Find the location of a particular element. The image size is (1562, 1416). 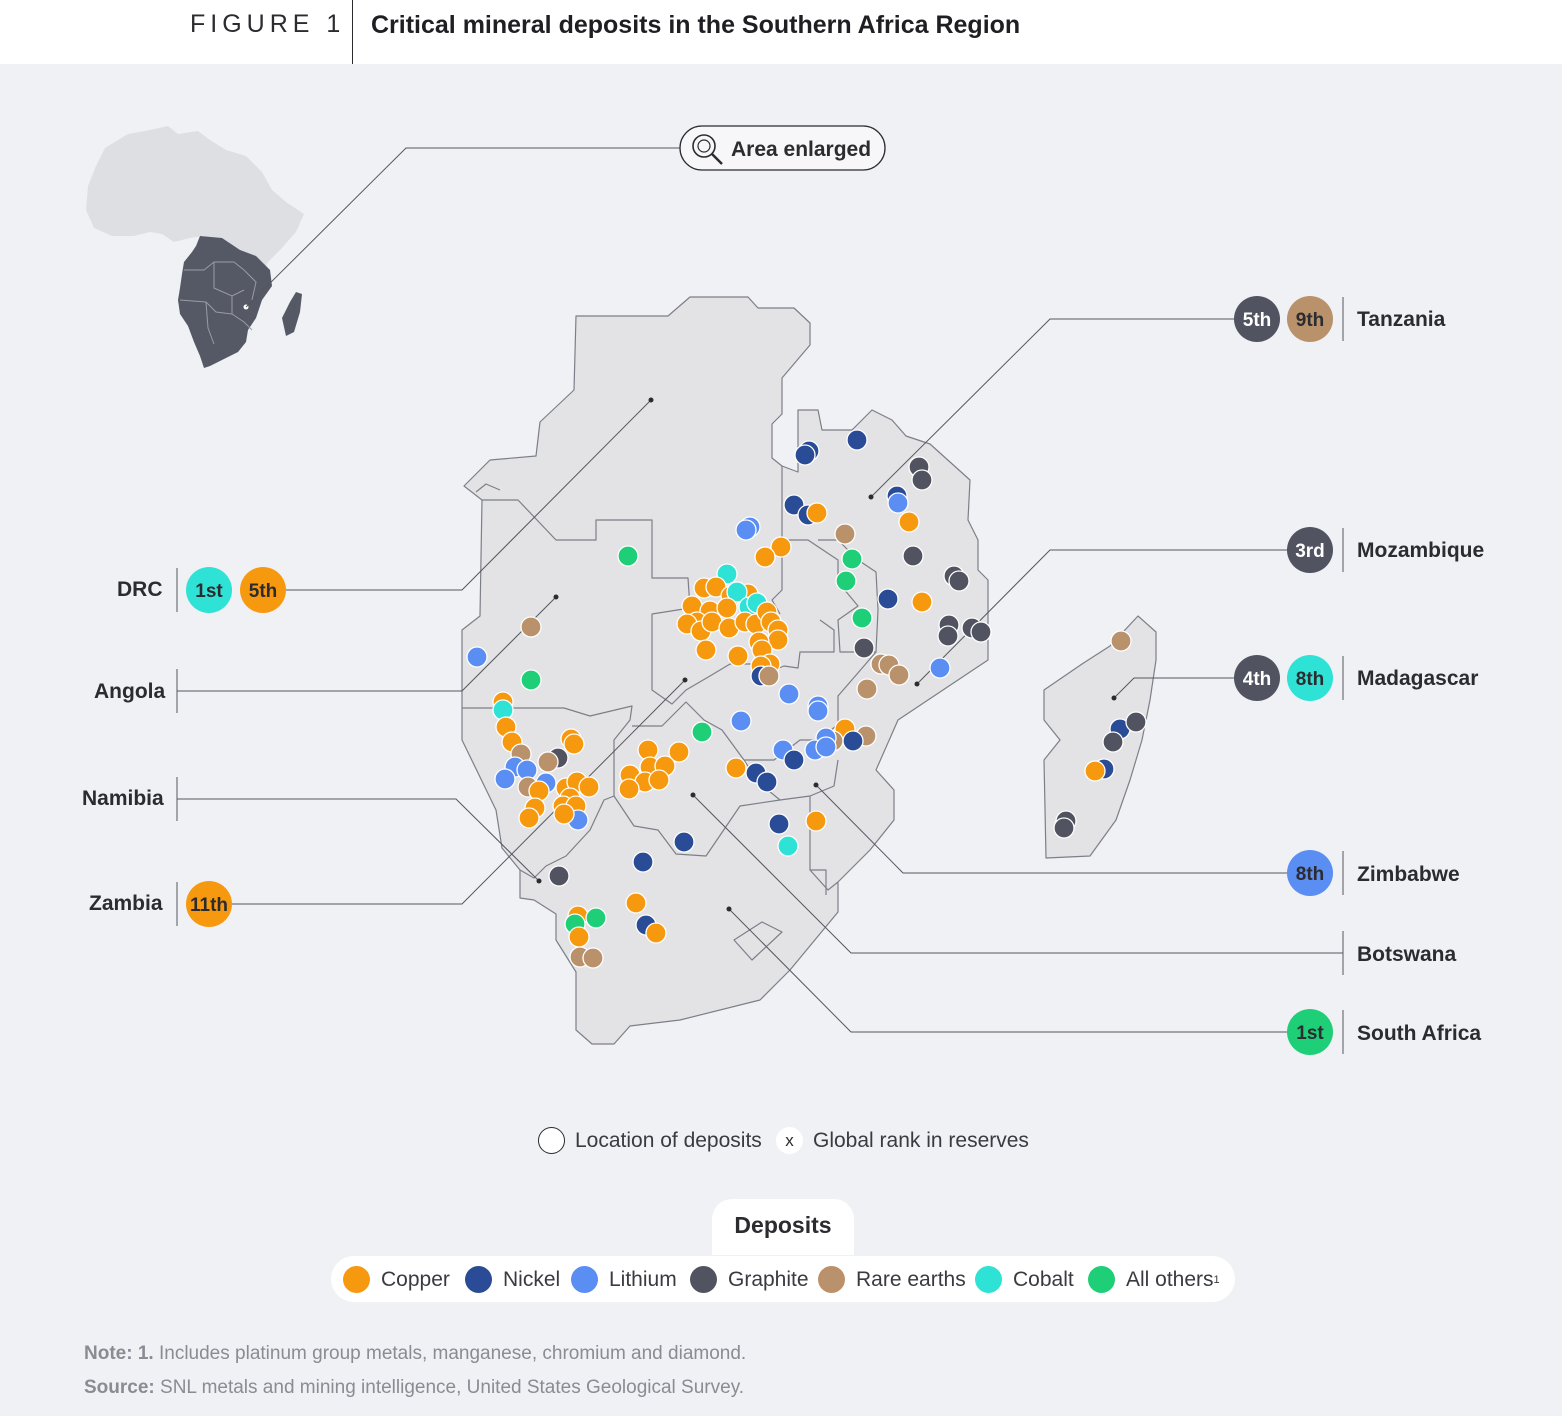

legend-label: Copper is located at coordinates (415, 1279).